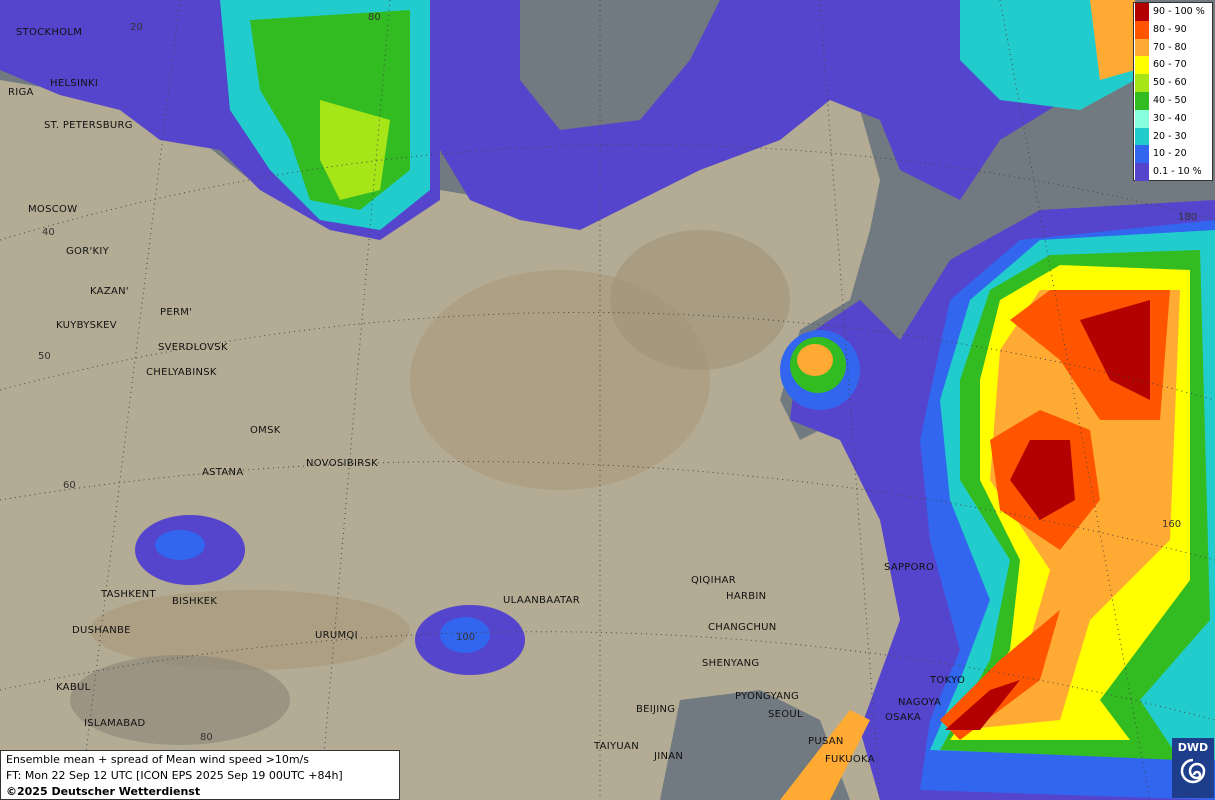 This screenshot has height=800, width=1215. What do you see at coordinates (176, 312) in the screenshot?
I see `city-label: PERM'` at bounding box center [176, 312].